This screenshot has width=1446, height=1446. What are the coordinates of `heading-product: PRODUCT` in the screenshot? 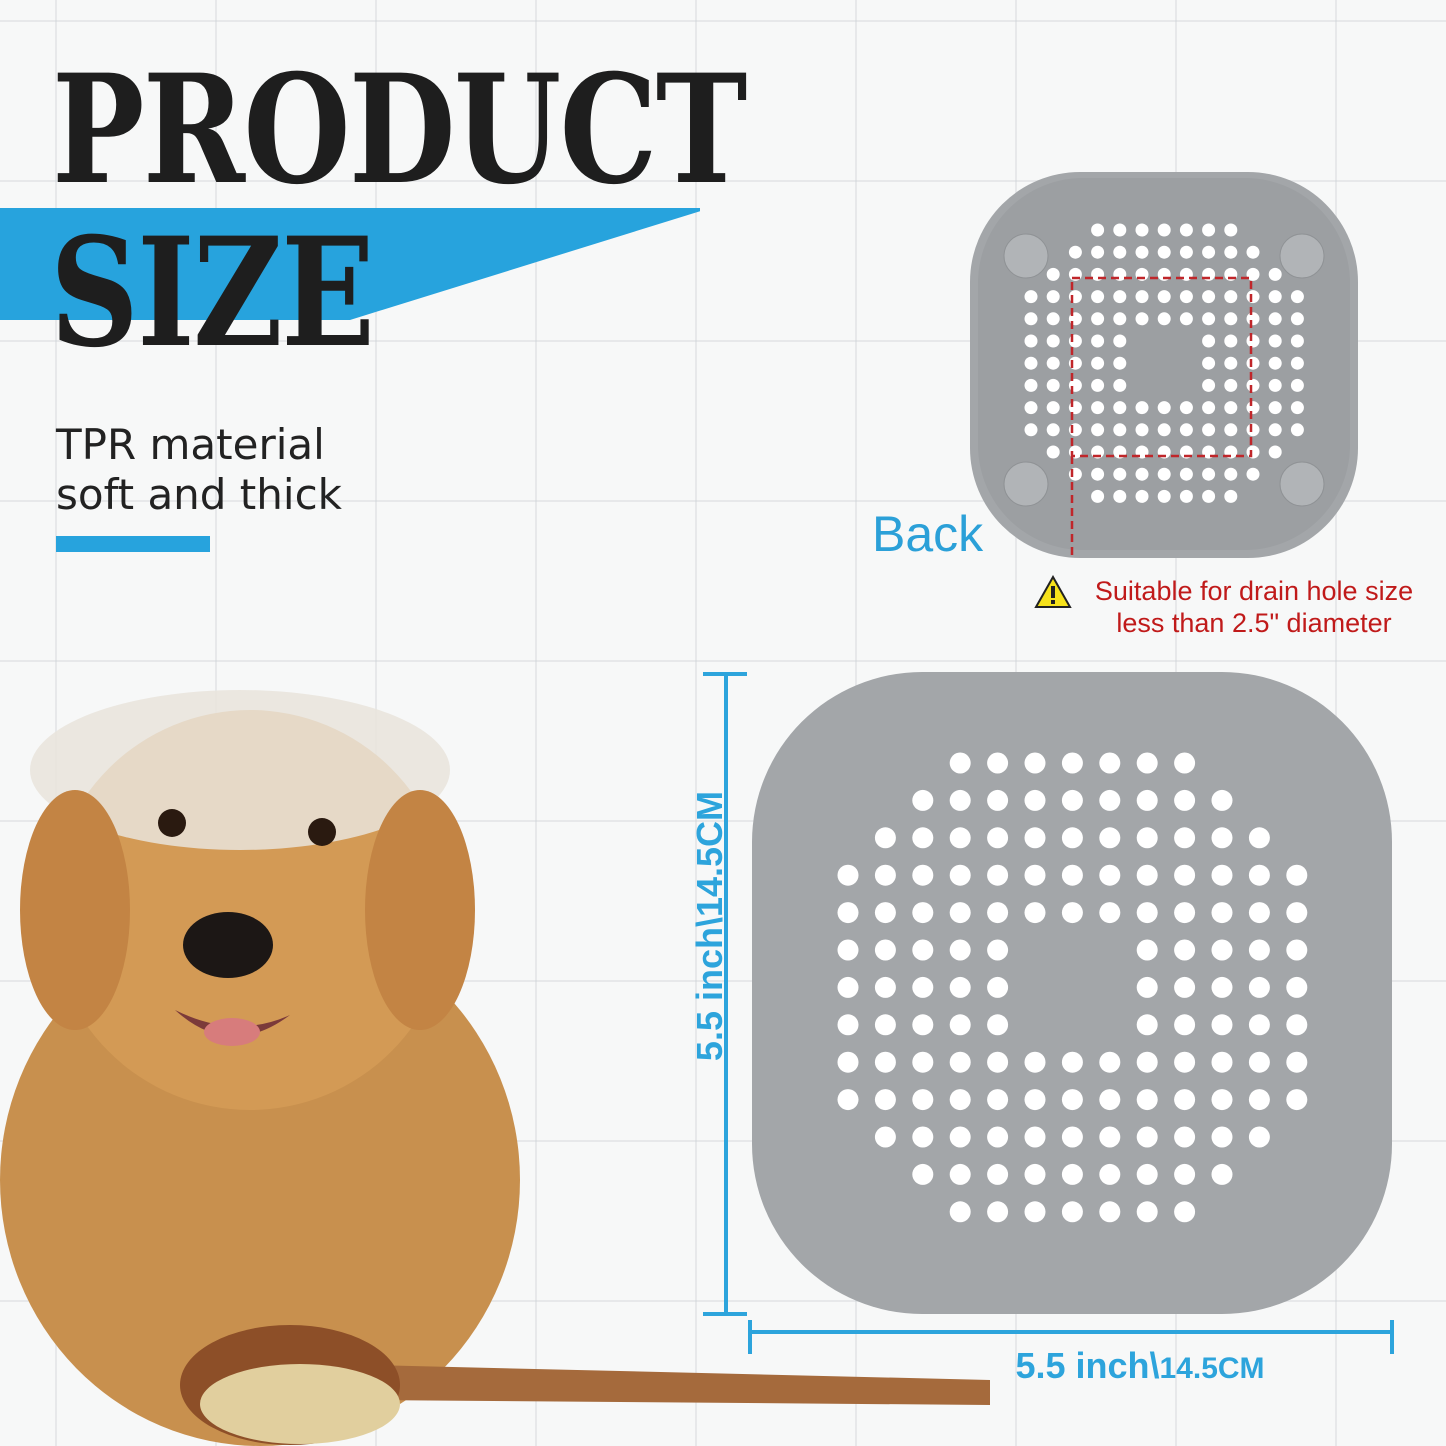 It's located at (399, 130).